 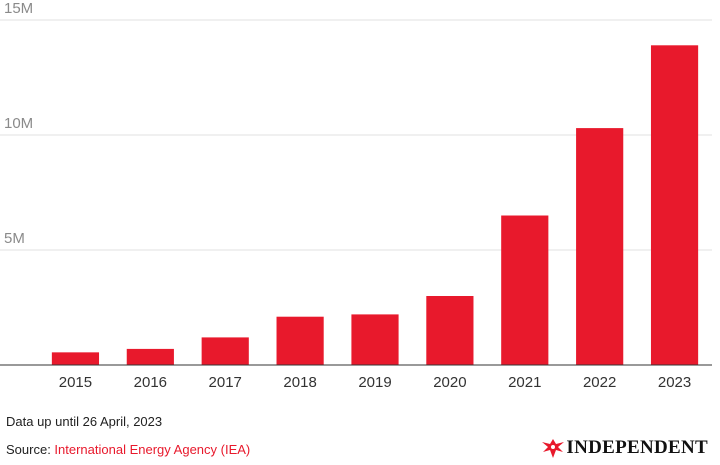 I want to click on x-tick-label: 2018, so click(x=299, y=382).